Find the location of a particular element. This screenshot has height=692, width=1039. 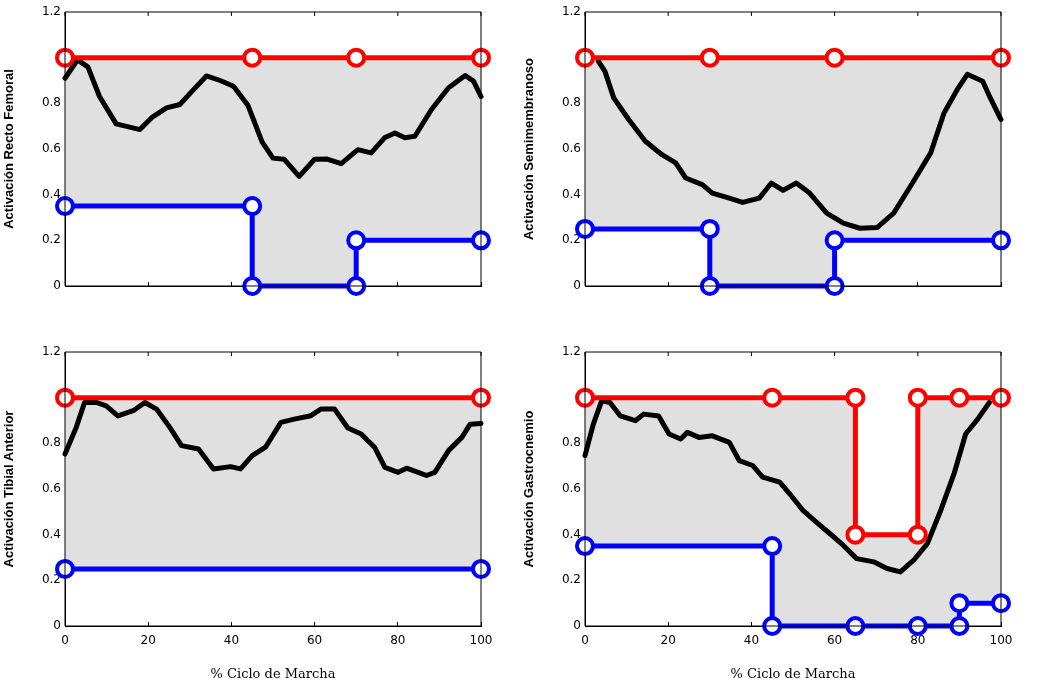

y-axis-title: Activación Recto Femoral is located at coordinates (9, 149).